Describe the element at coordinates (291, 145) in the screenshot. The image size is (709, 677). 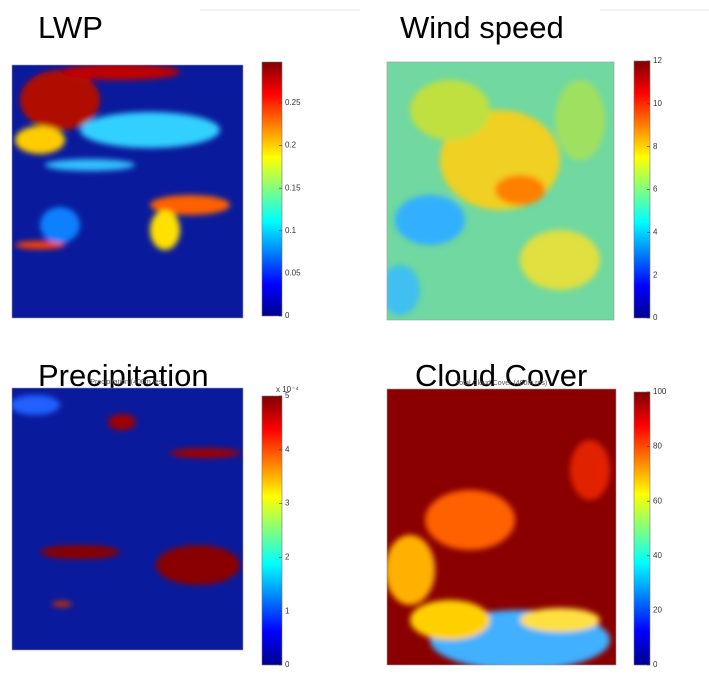
I see `colorbar-tick-label: 0.2` at that location.